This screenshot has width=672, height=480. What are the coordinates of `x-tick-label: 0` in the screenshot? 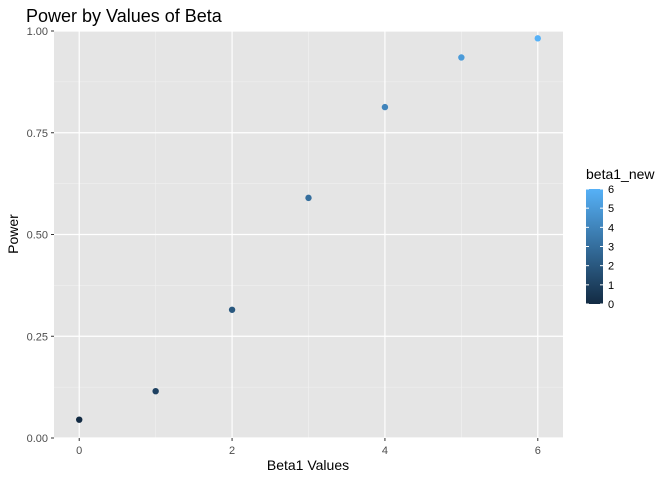 It's located at (79, 451).